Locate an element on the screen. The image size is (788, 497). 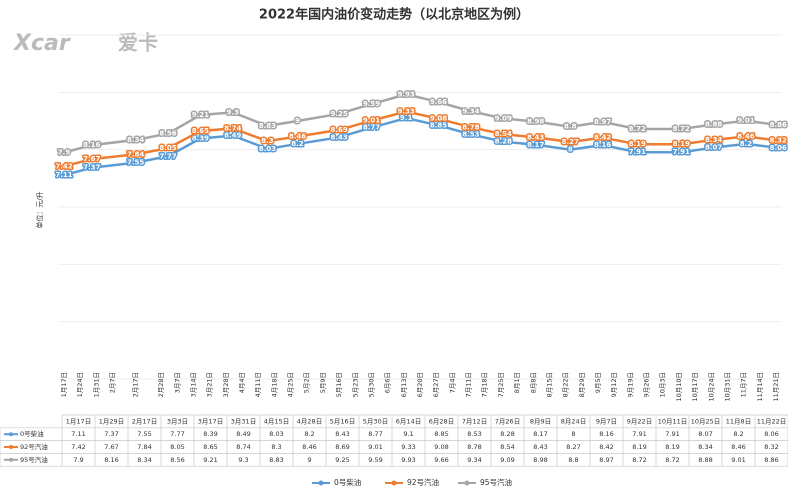
table-cell: 7.42 is located at coordinates (78, 447).